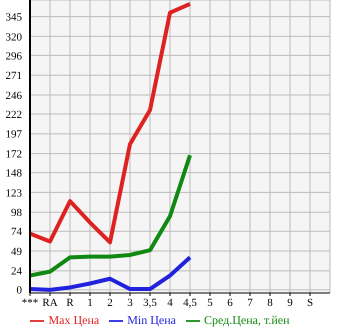 The width and height of the screenshot is (345, 335). What do you see at coordinates (90, 302) in the screenshot?
I see `x-tick-label: 1` at bounding box center [90, 302].